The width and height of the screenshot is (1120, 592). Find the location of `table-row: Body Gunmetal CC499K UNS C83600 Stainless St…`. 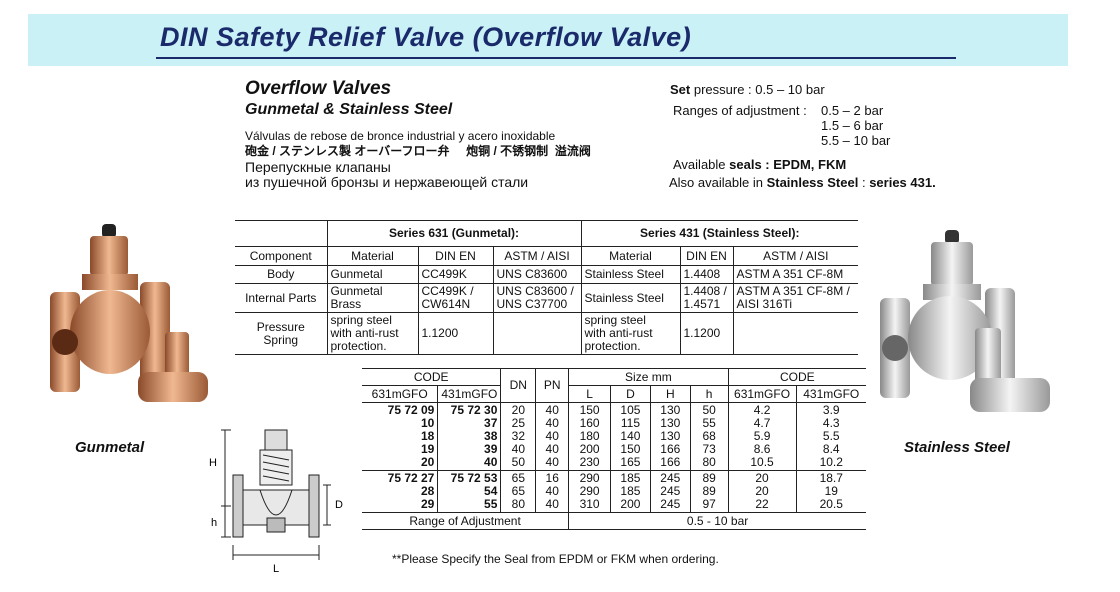

table-row: Body Gunmetal CC499K UNS C83600 Stainless St… is located at coordinates (546, 274).